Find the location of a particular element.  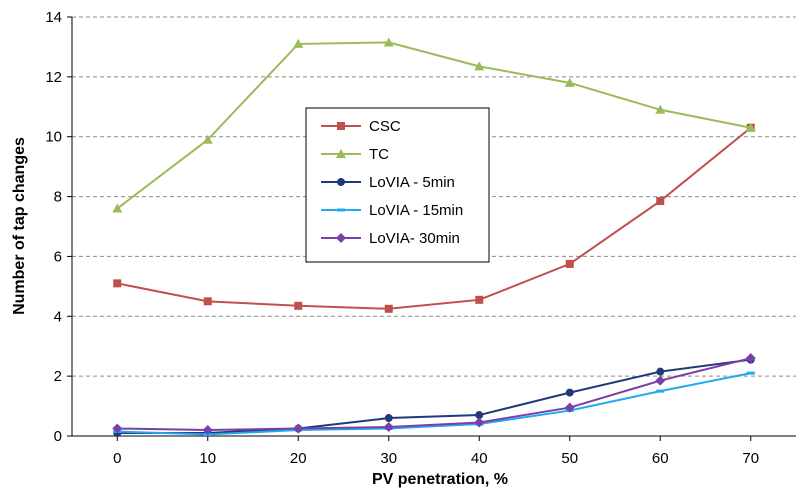

legend-label: LoVIA - 15min is located at coordinates (416, 210).